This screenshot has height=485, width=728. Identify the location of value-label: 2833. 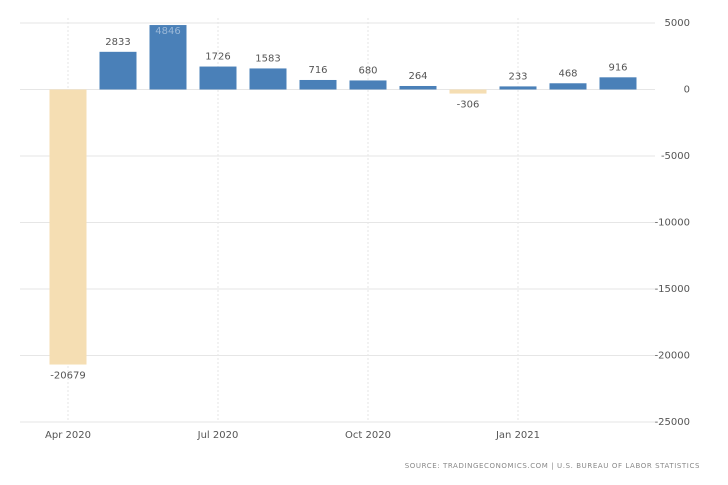
(117, 42).